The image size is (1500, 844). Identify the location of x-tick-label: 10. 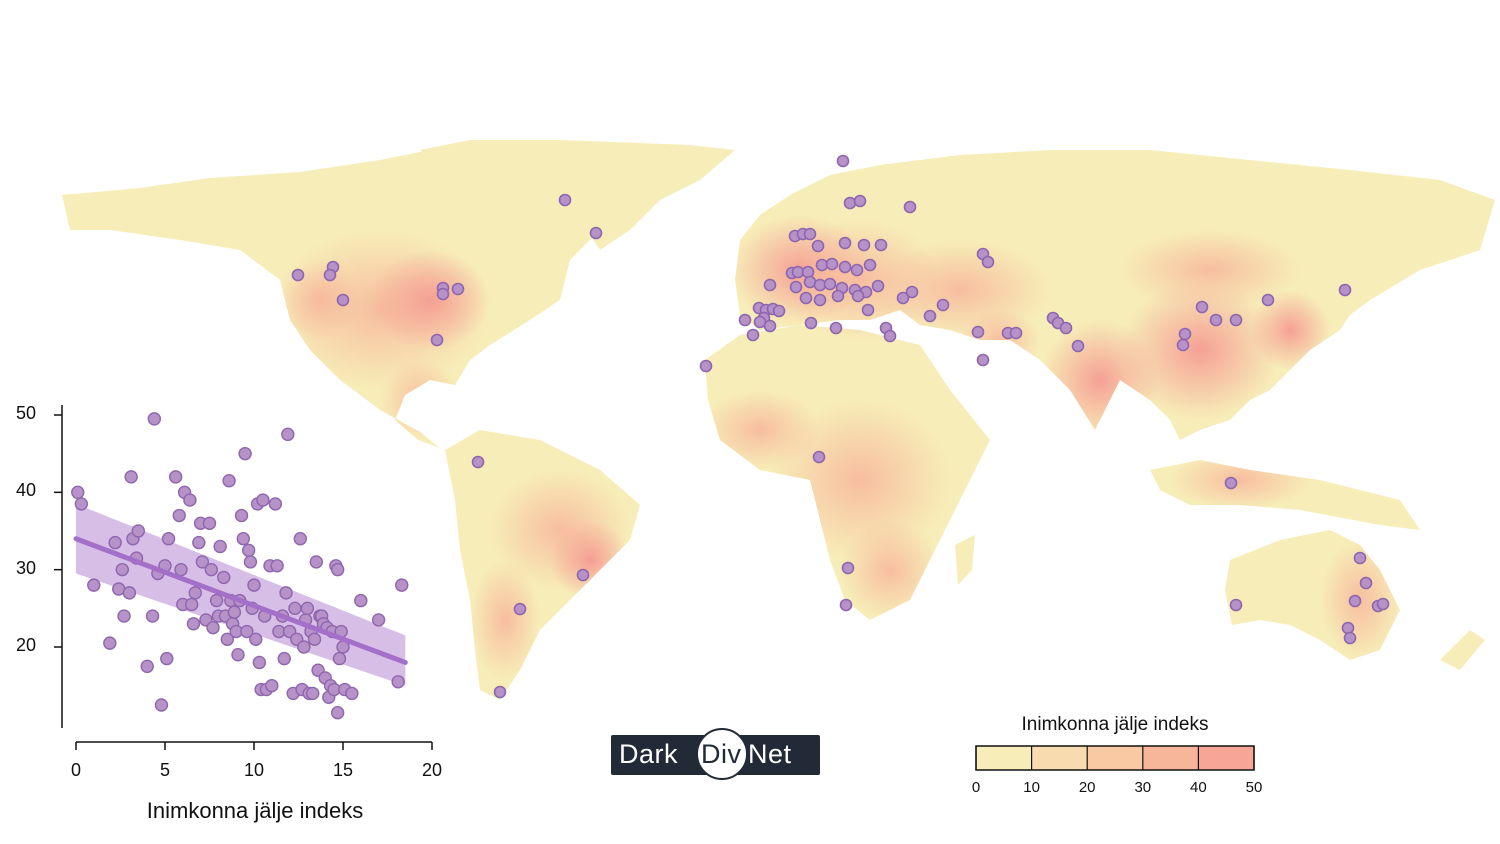
(254, 770).